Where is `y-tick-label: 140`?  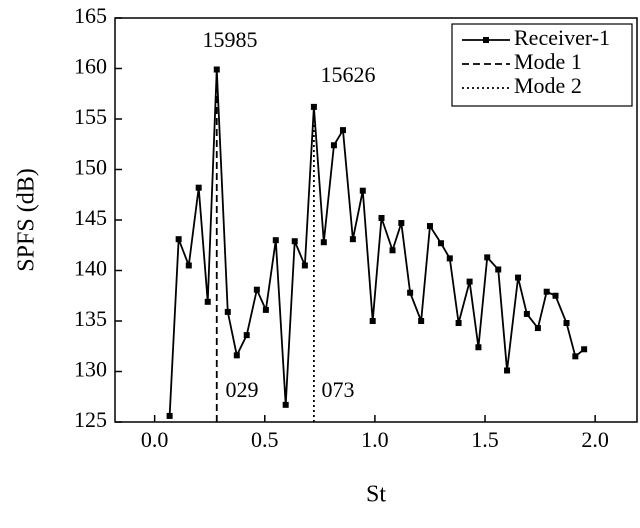 y-tick-label: 140 is located at coordinates (90, 268).